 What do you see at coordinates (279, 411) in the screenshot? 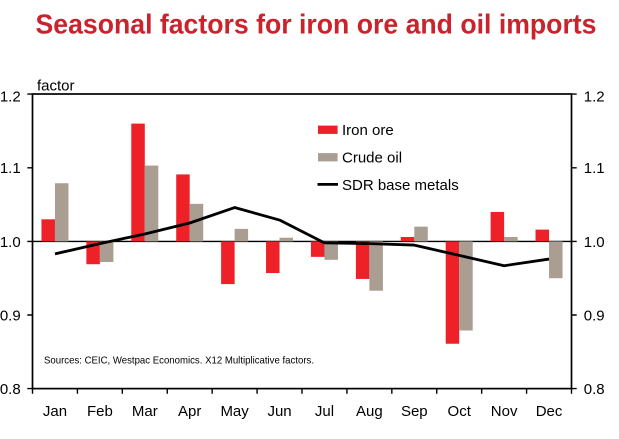
I see `svg-text: Jun` at bounding box center [279, 411].